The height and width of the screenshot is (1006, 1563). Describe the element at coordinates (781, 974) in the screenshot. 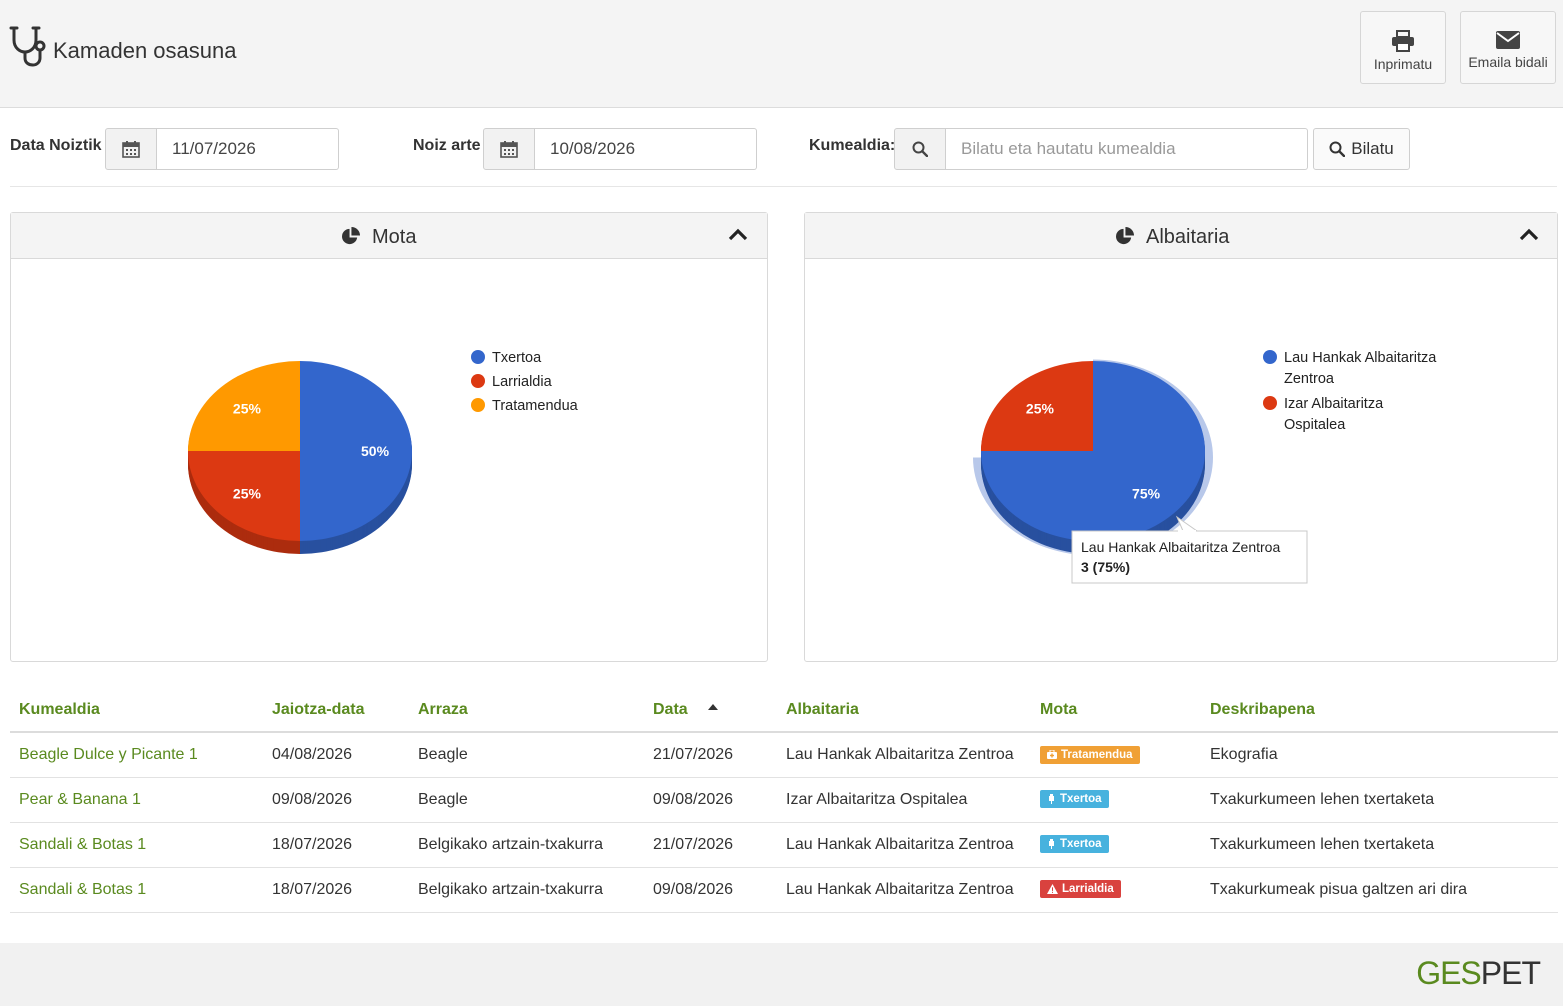

I see `footer: GESPET` at that location.